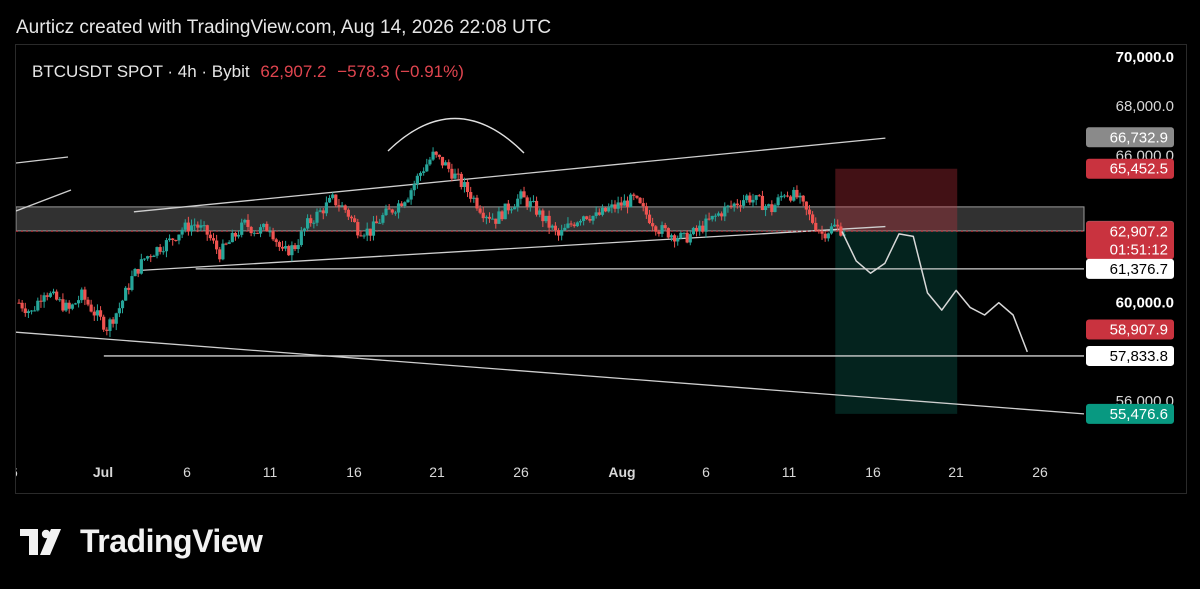 The width and height of the screenshot is (1200, 589). I want to click on tradingview-logo-icon, so click(40, 541).